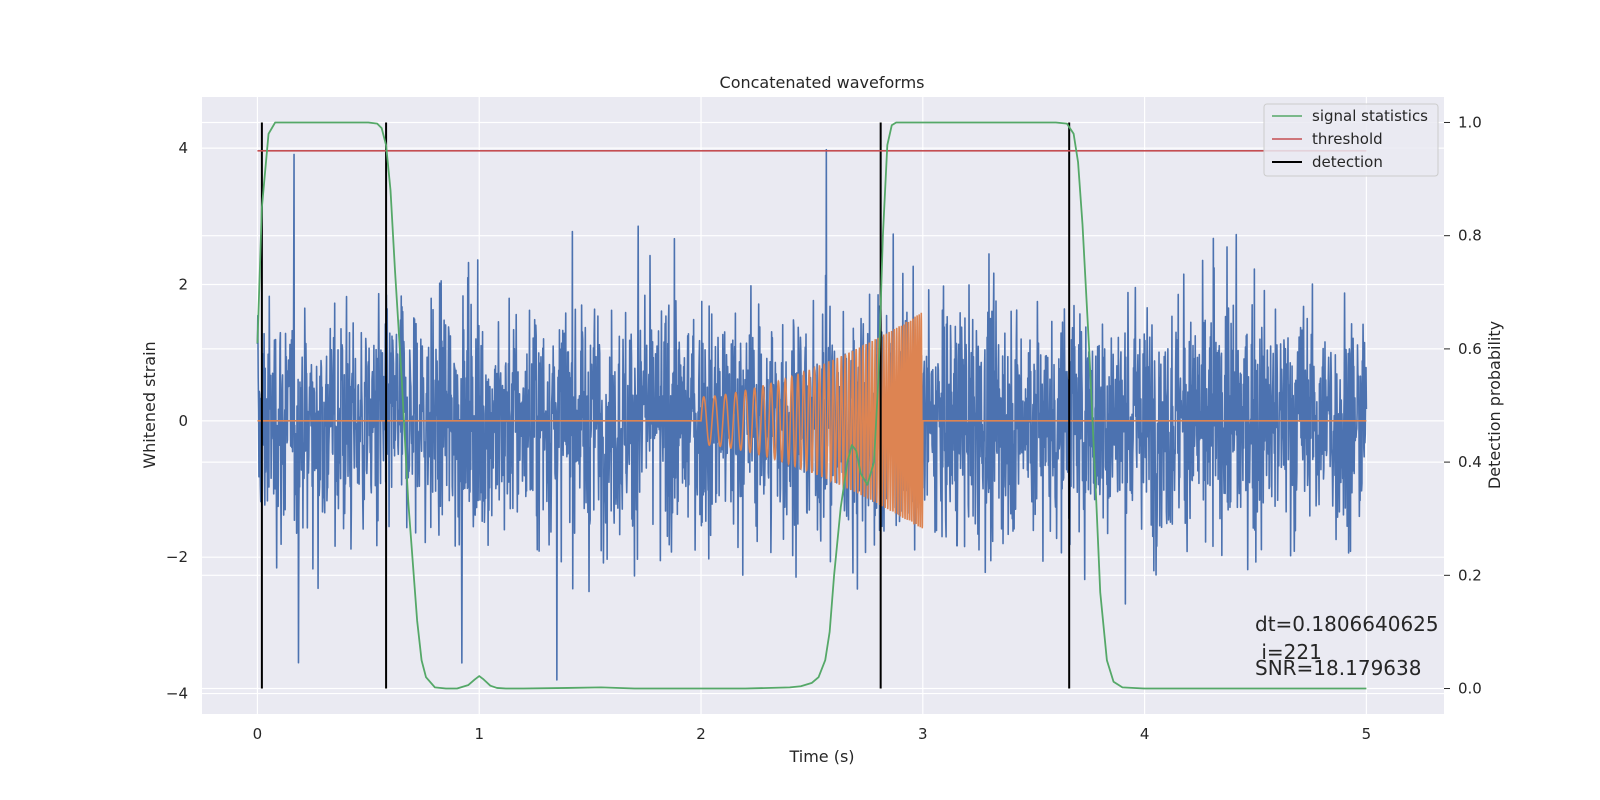 Image resolution: width=1600 pixels, height=800 pixels. I want to click on x-tick-label: 4, so click(1145, 734).